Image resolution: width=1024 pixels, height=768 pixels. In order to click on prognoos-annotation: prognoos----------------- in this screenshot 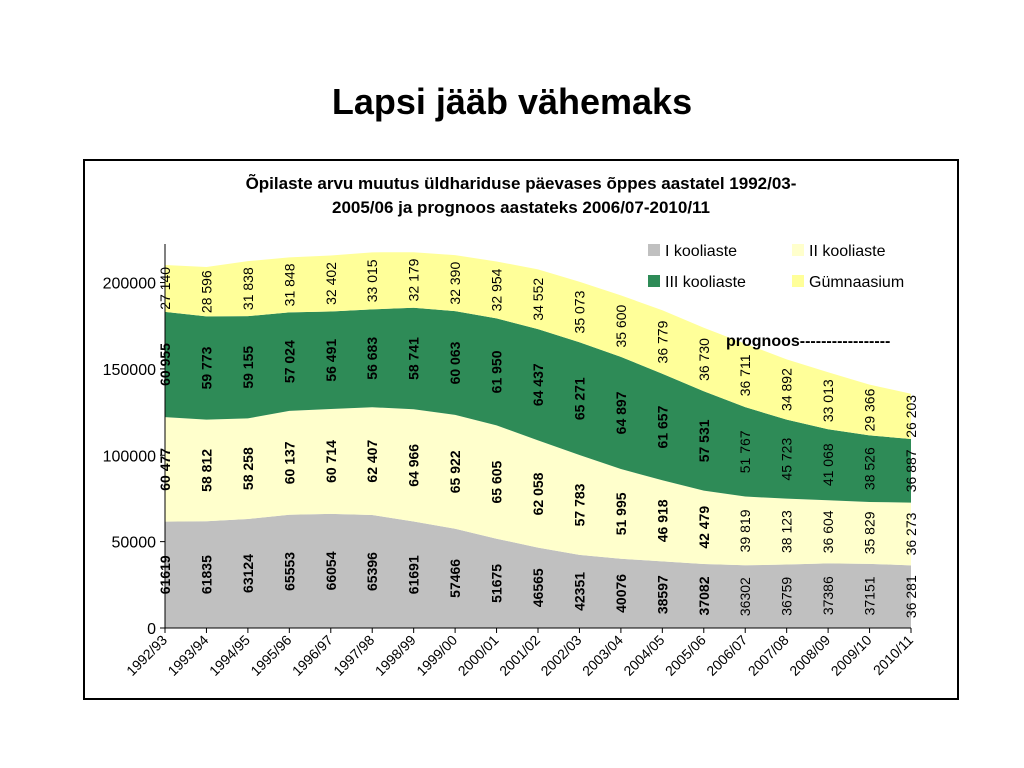, I will do `click(808, 341)`.